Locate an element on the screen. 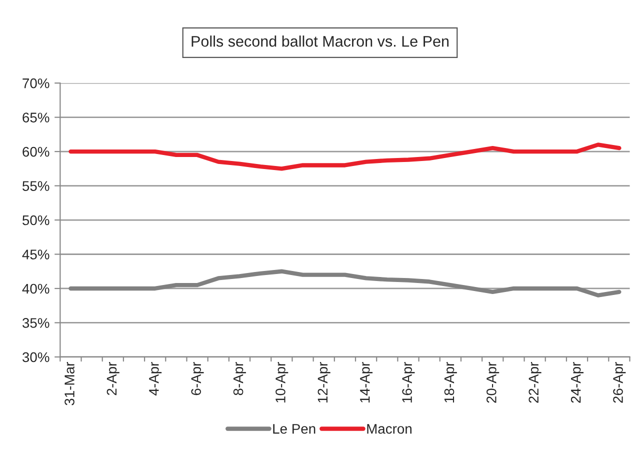 Image resolution: width=640 pixels, height=449 pixels. x-tick-label: 22-Apr is located at coordinates (535, 382).